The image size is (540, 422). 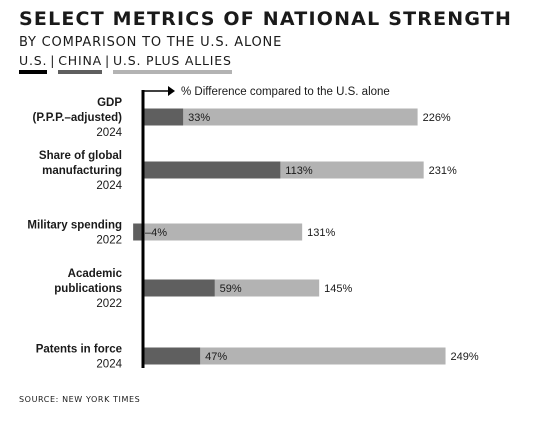 I want to click on data-label-china: 47%, so click(x=216, y=357).